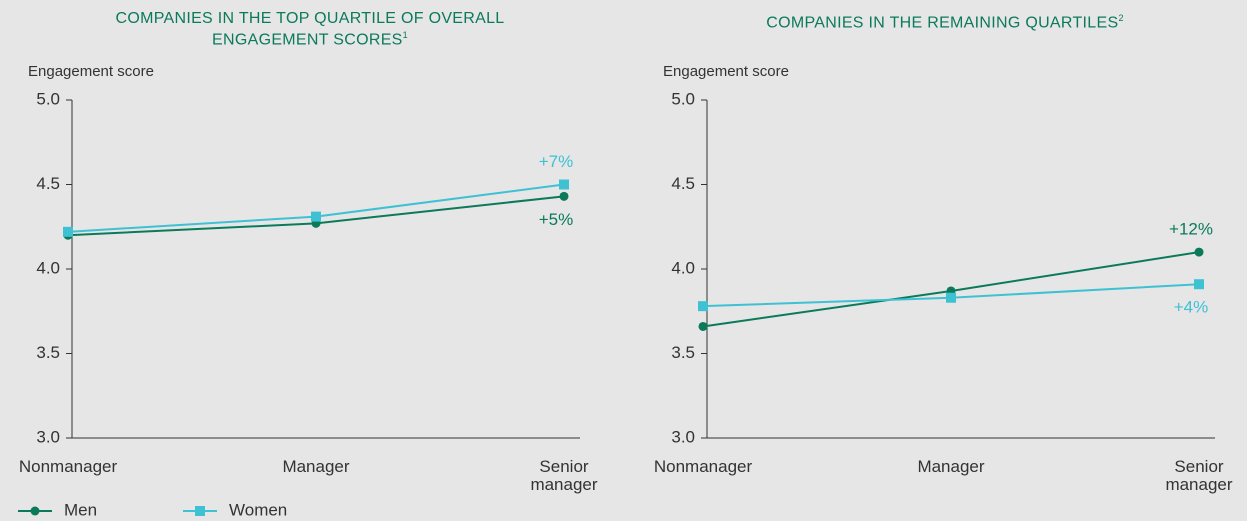 The image size is (1247, 521). Describe the element at coordinates (1191, 229) in the screenshot. I see `annotation: +12%` at that location.